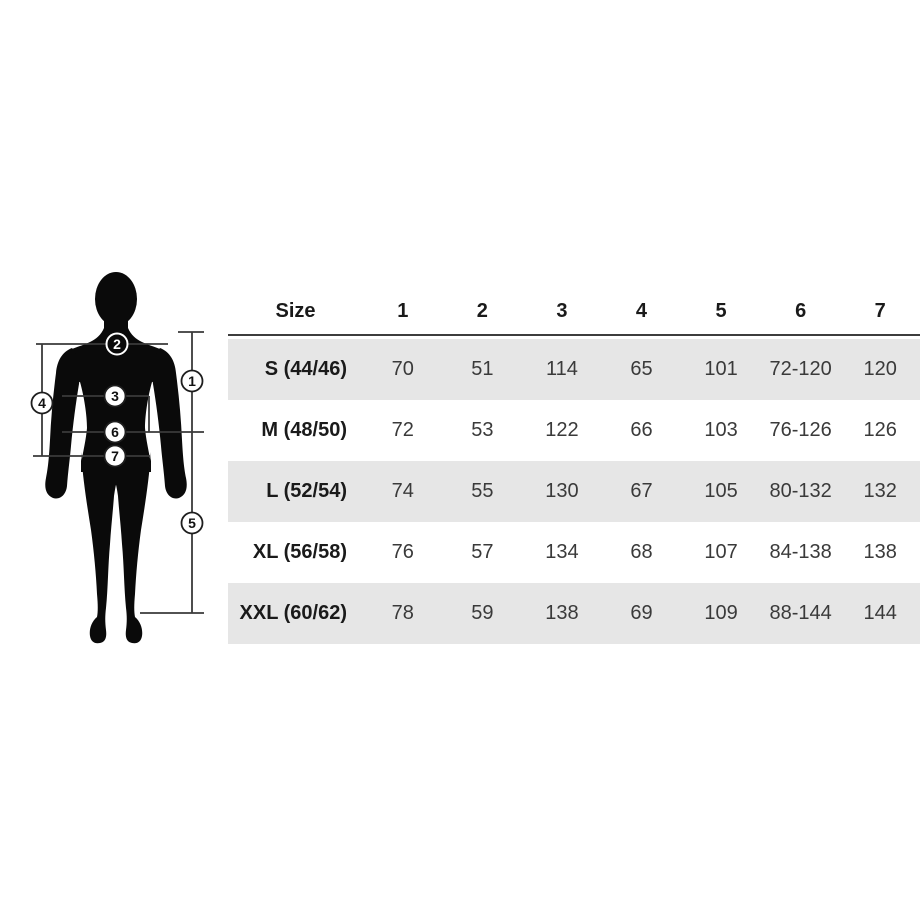 This screenshot has width=920, height=920. I want to click on size-label: L (52/54), so click(306, 491).